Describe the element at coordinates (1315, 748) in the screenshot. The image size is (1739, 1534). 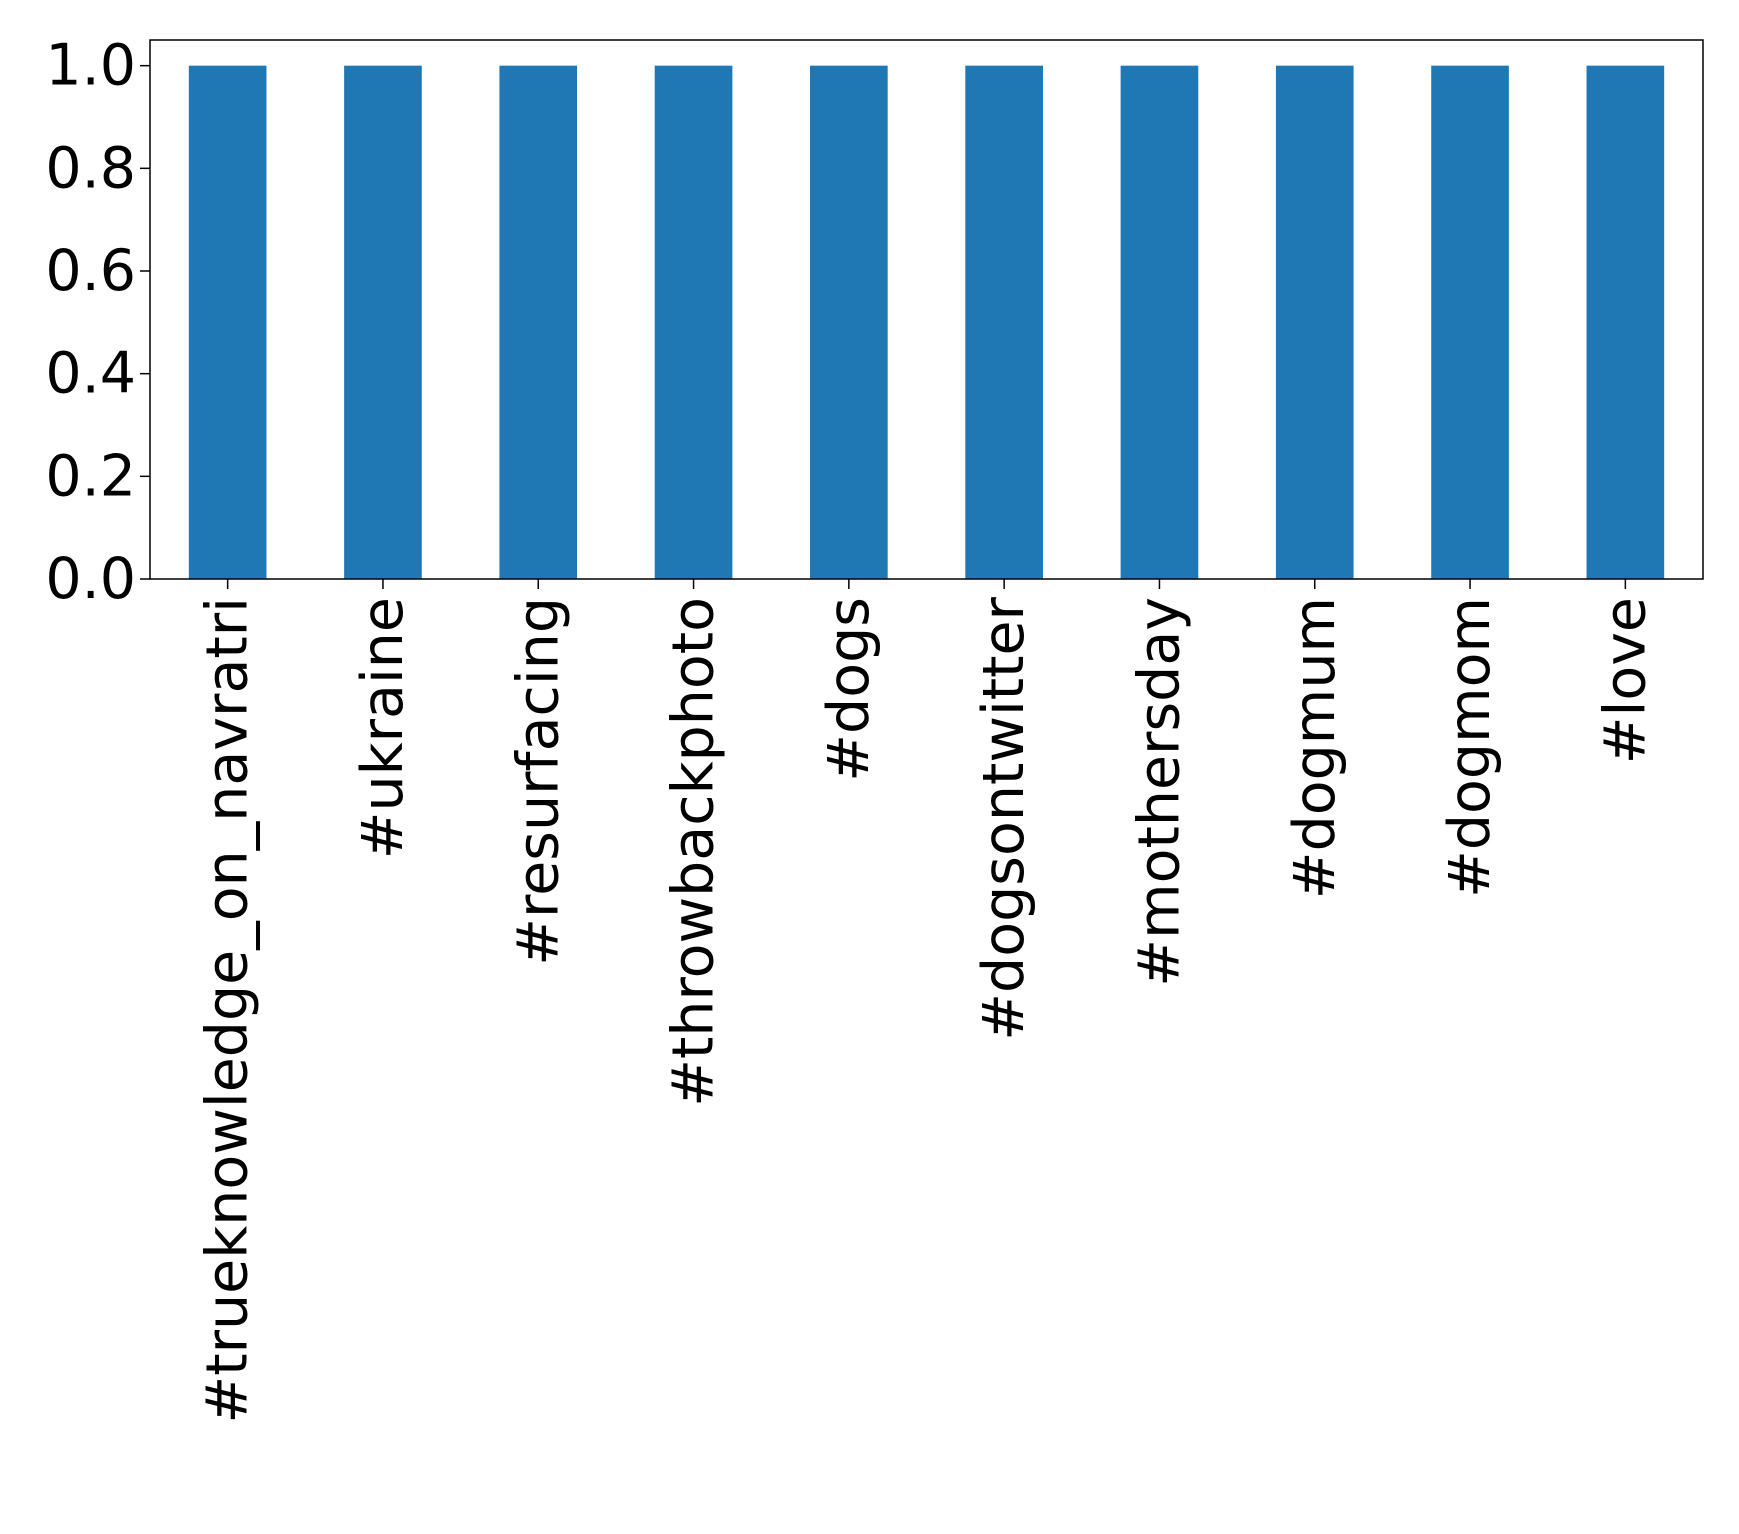
I see `x-tick-label-7: #dogmum` at that location.